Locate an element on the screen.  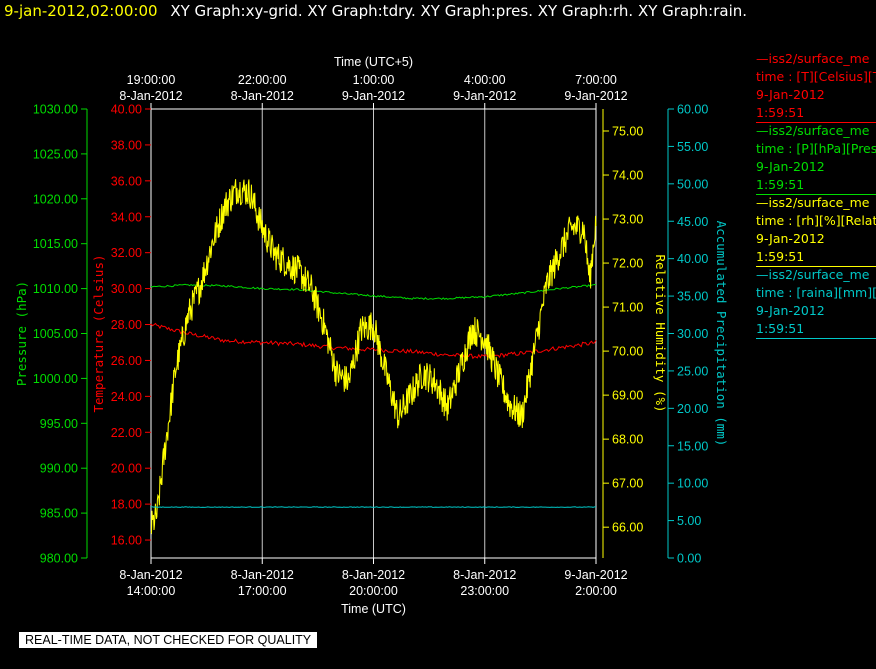
pressure-tick-label: 1025.00 is located at coordinates (55, 154).